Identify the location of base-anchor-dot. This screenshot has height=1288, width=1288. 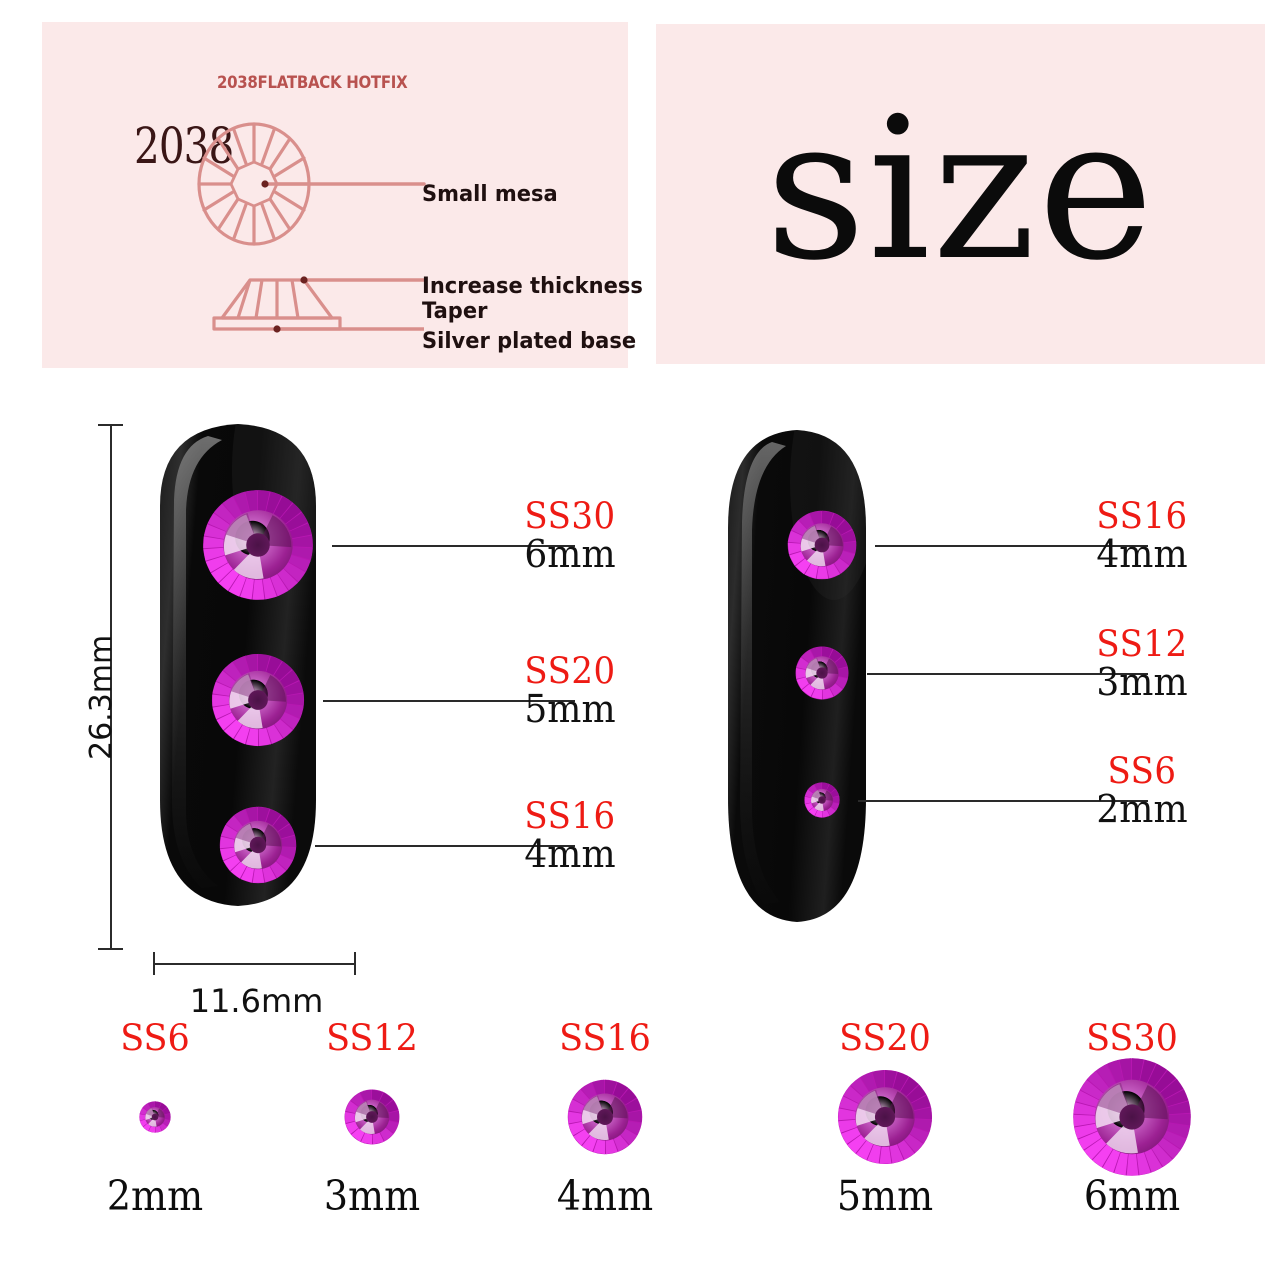
(277, 329).